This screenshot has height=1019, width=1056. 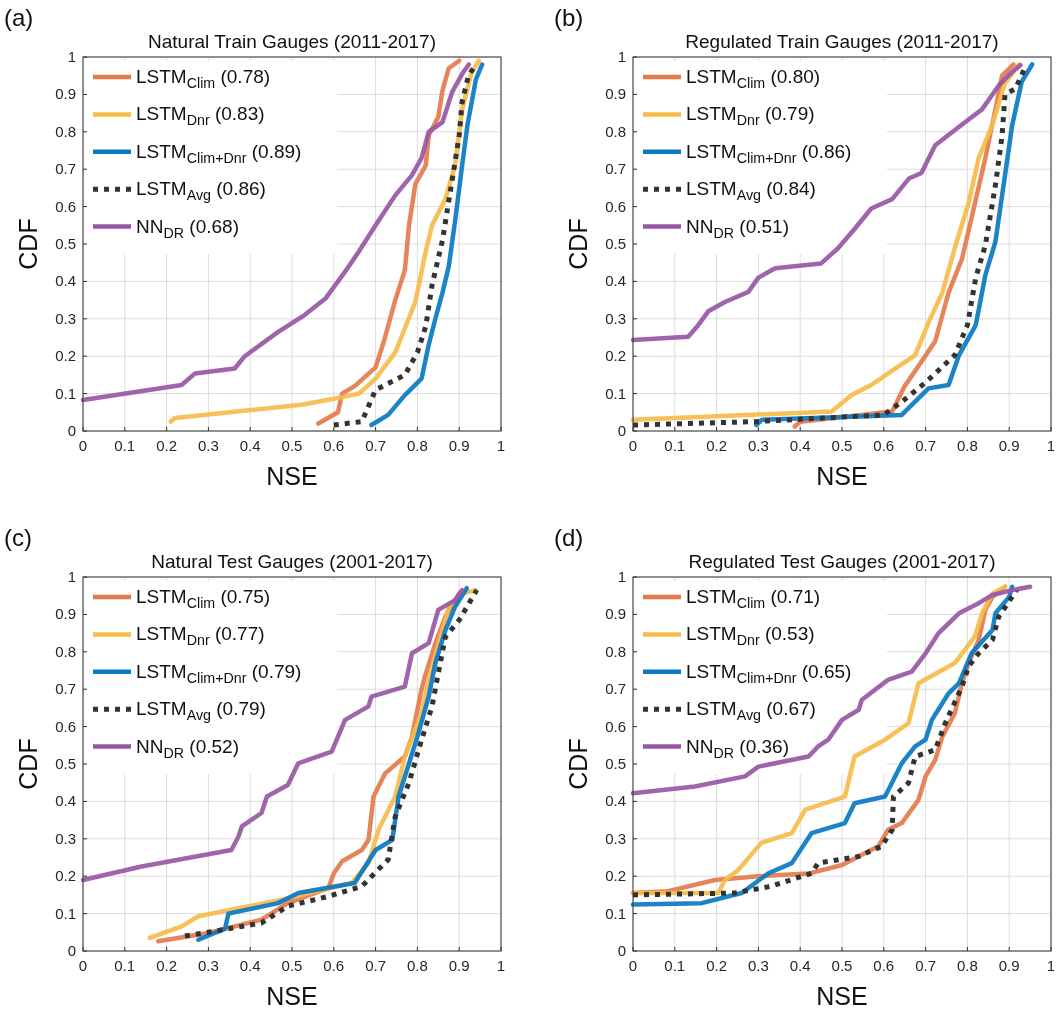 What do you see at coordinates (751, 191) in the screenshot?
I see `legend-label: LSTM$_{Avg}$ (0.84)` at bounding box center [751, 191].